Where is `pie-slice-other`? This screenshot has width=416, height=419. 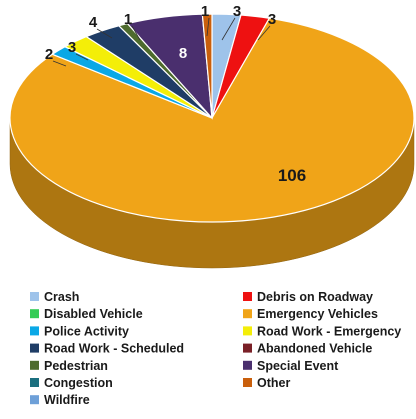
pie-slice-other is located at coordinates (207, 66).